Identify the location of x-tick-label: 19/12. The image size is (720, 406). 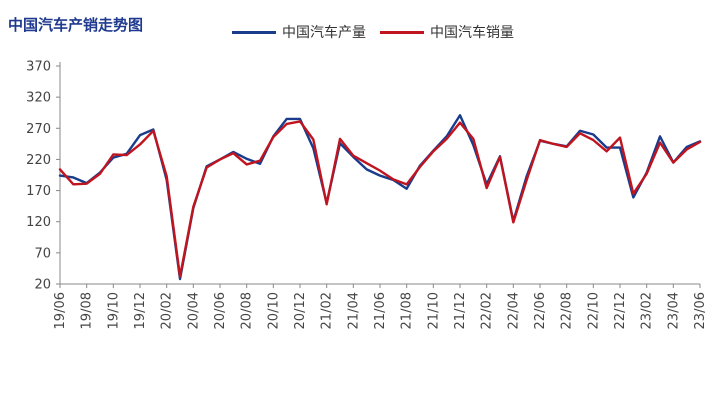
(140, 310).